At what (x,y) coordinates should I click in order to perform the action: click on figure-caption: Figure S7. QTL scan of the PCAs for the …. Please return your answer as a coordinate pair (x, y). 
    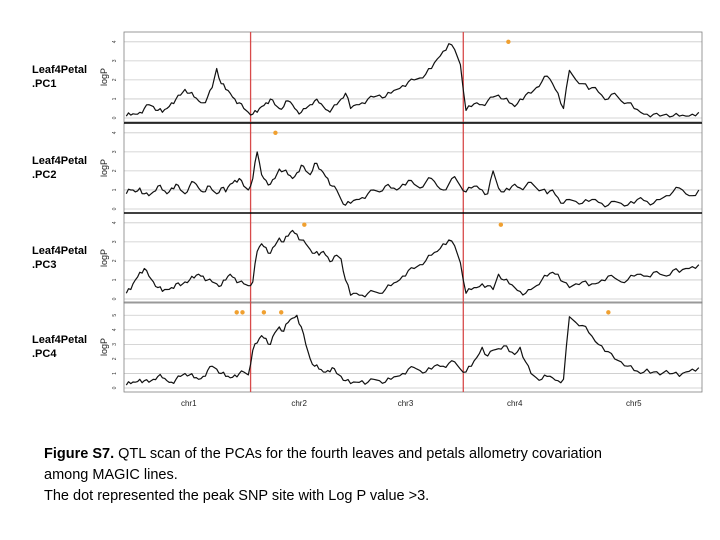
    Looking at the image, I should click on (369, 475).